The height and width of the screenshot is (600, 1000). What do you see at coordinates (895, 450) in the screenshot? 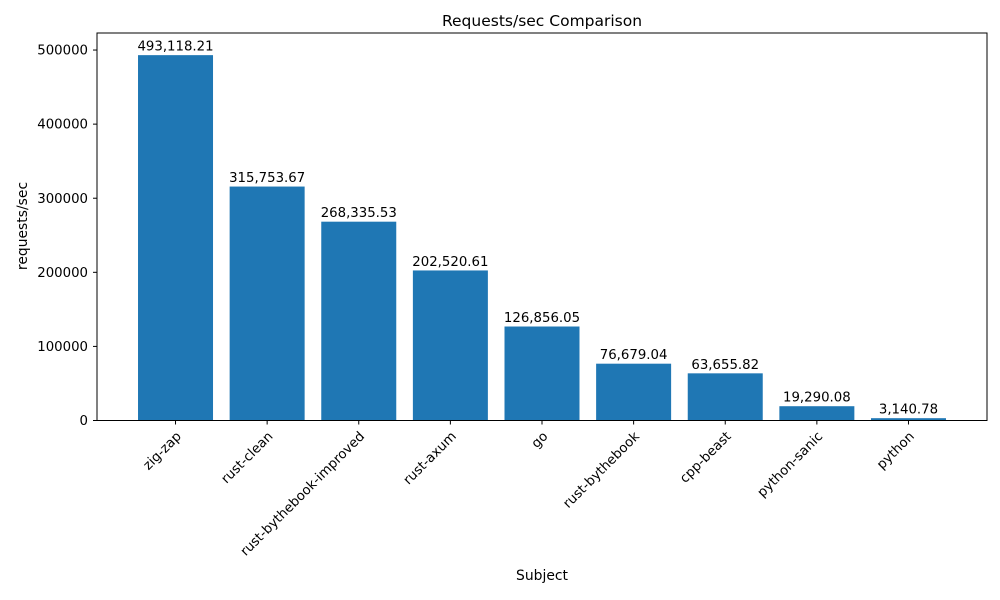
I see `x-tick-label-python: python` at bounding box center [895, 450].